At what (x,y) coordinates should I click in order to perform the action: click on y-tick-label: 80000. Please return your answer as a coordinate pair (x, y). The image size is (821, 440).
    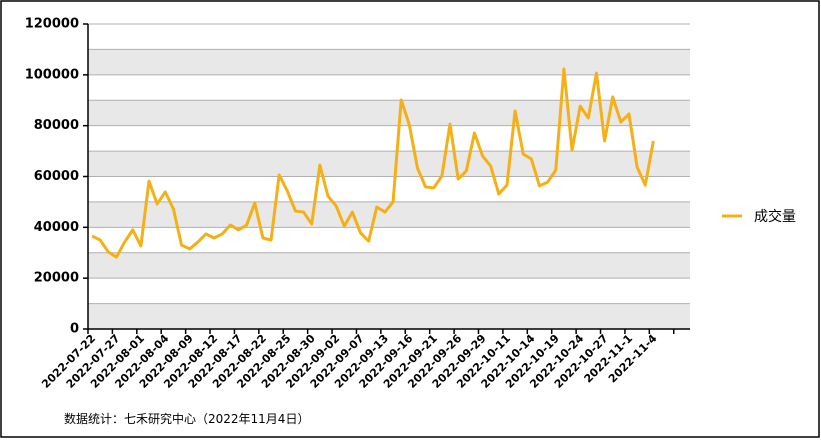
    Looking at the image, I should click on (56, 125).